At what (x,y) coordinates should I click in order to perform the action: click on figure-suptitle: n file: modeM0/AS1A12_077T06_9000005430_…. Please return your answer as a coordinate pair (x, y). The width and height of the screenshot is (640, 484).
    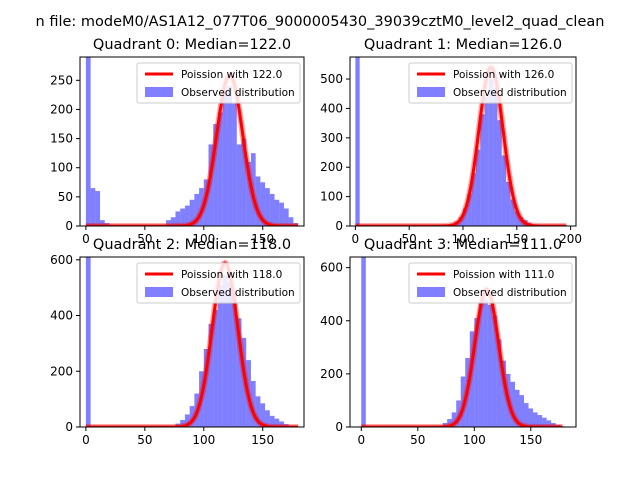
    Looking at the image, I should click on (320, 22).